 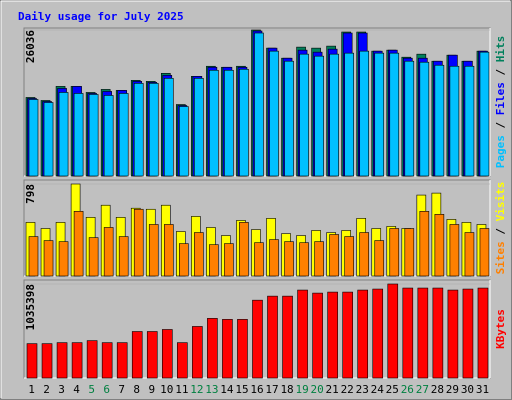 What do you see at coordinates (30, 307) in the screenshot?
I see `y-tick-label: 1035398` at bounding box center [30, 307].